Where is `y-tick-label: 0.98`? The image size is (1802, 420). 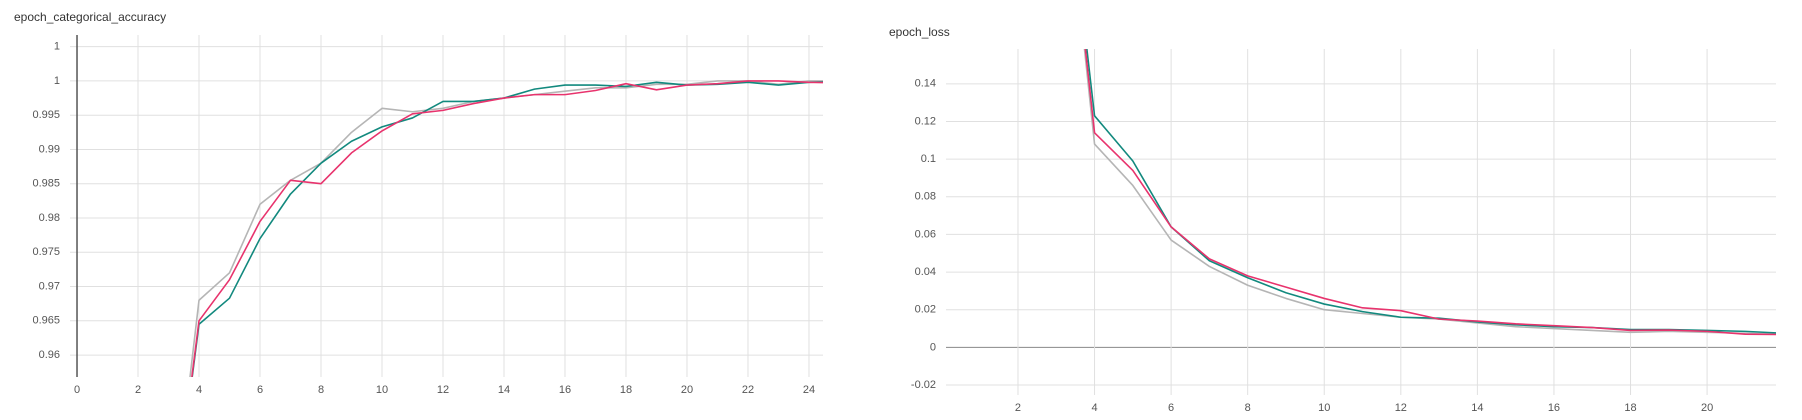 y-tick-label: 0.98 is located at coordinates (49, 218).